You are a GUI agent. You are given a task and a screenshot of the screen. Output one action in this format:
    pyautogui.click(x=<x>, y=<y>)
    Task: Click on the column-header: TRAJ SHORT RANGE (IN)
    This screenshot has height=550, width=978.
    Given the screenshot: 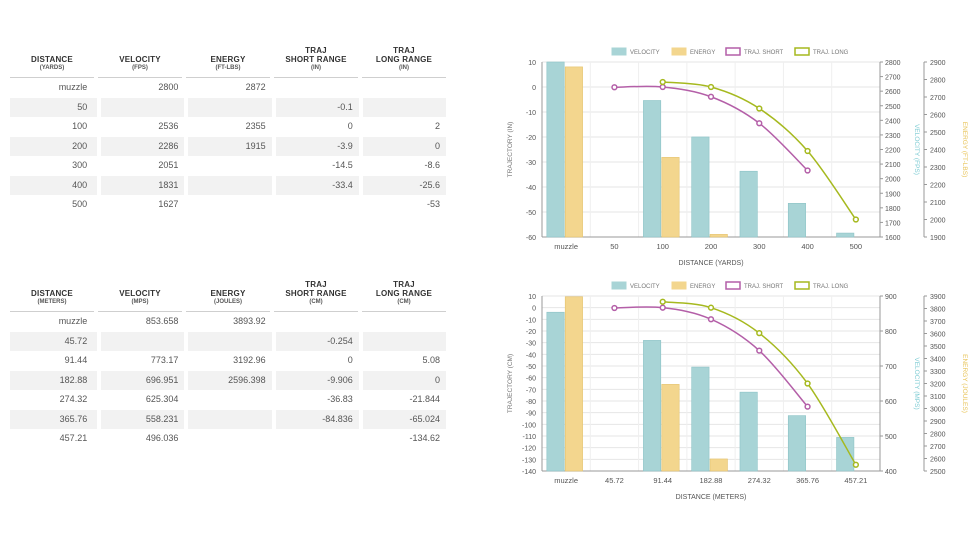 What is the action you would take?
    pyautogui.click(x=316, y=62)
    